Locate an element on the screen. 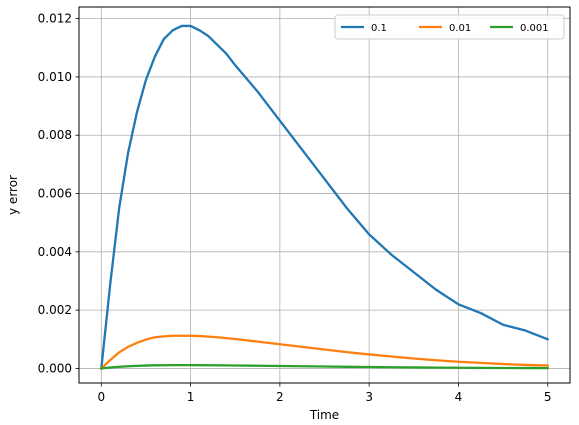  y-tick-label: 0.000 is located at coordinates (55, 368).